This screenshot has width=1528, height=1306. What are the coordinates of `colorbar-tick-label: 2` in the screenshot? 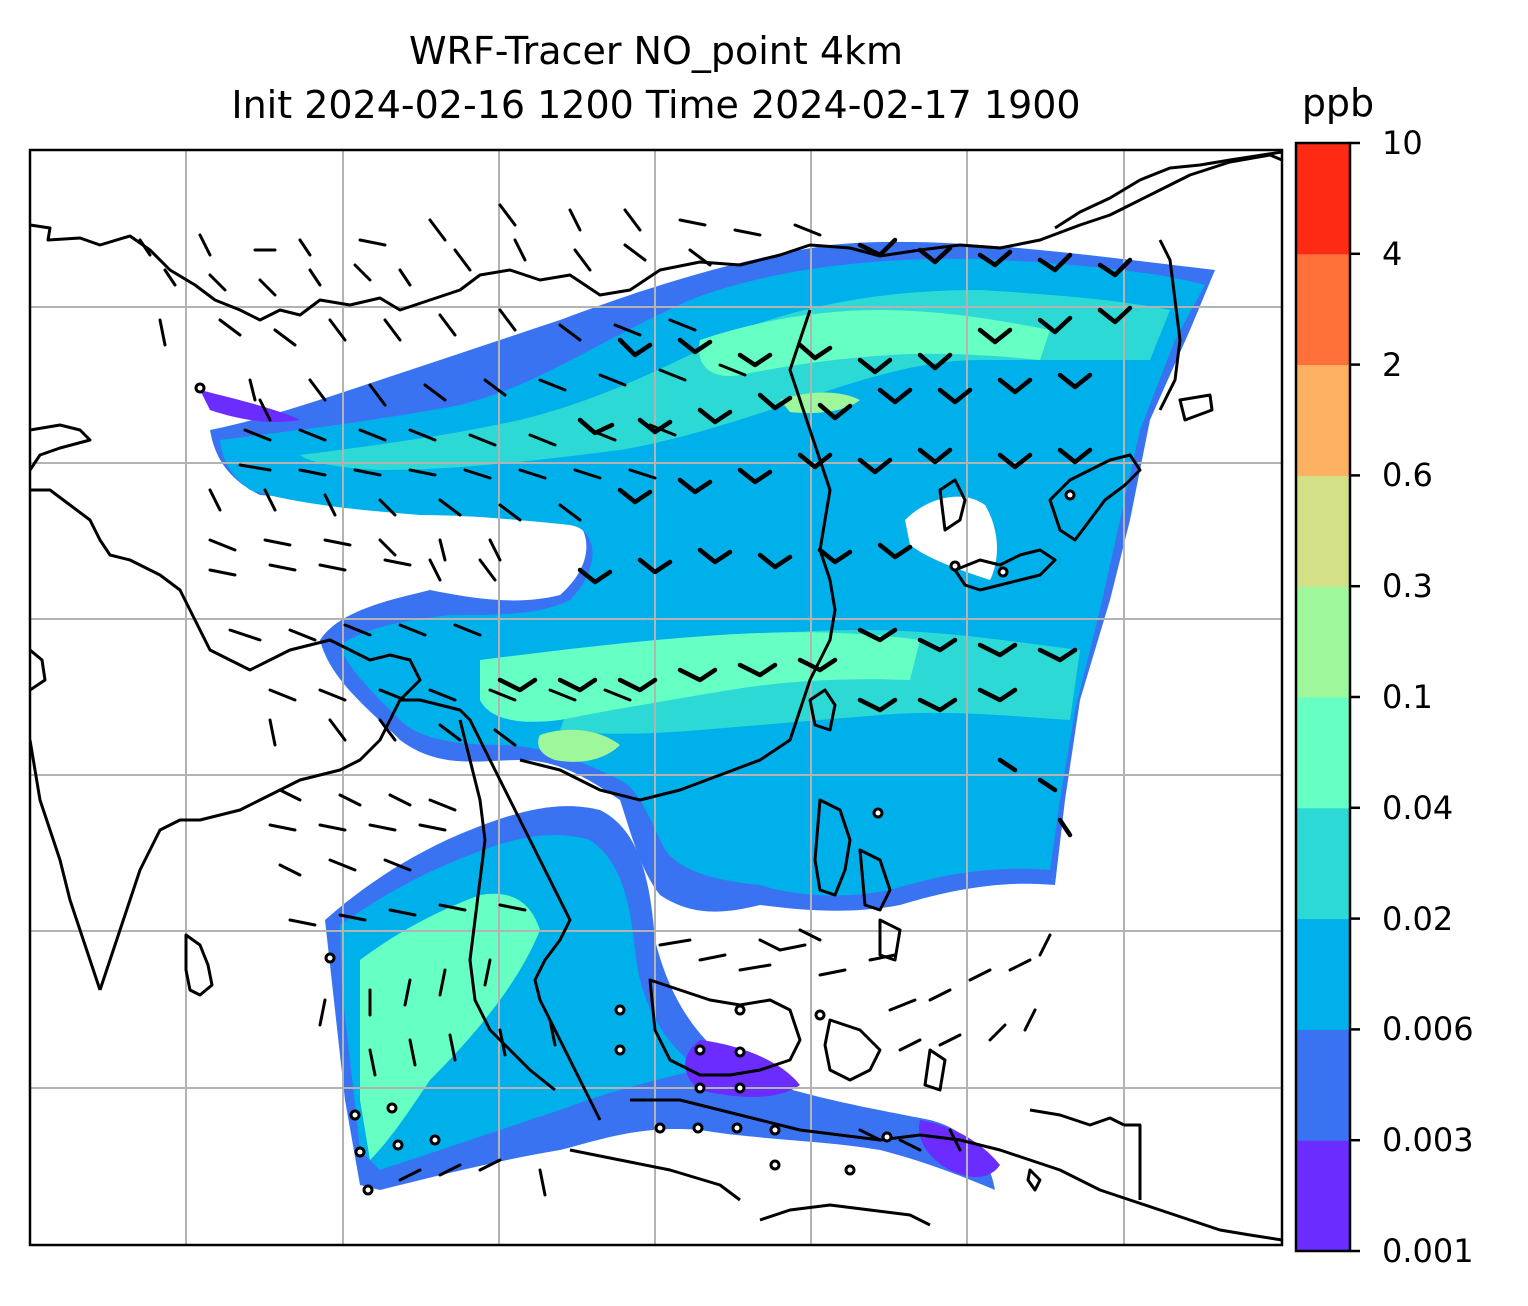 It's located at (1392, 364).